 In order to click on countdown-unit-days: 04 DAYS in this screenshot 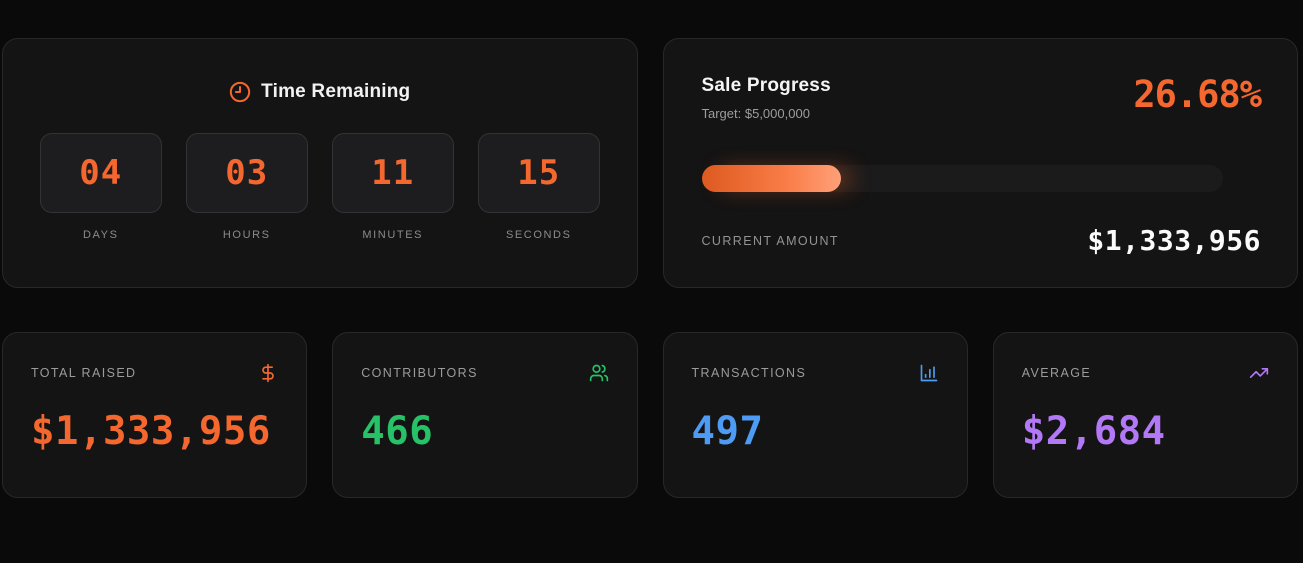, I will do `click(100, 187)`.